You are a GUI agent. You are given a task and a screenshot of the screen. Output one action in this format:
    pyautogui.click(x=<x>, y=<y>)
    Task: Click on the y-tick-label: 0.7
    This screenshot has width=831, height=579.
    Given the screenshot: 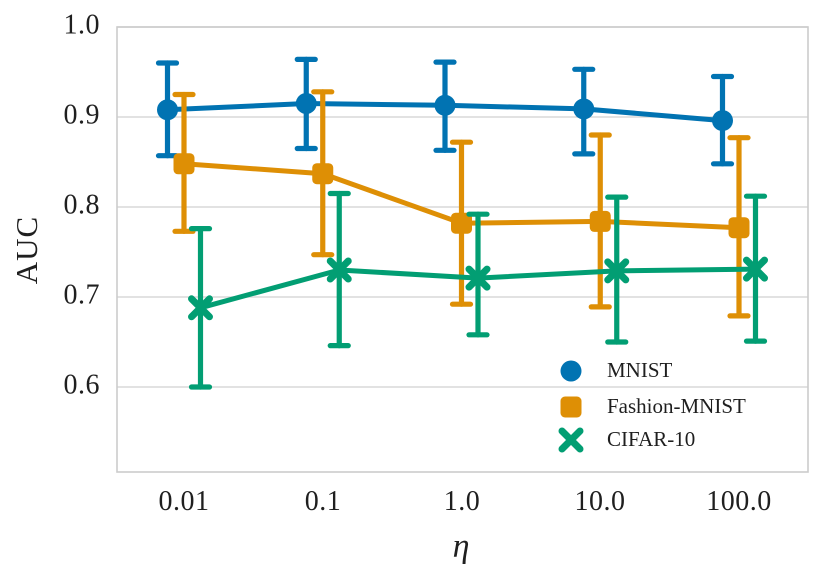 What is the action you would take?
    pyautogui.click(x=81, y=295)
    